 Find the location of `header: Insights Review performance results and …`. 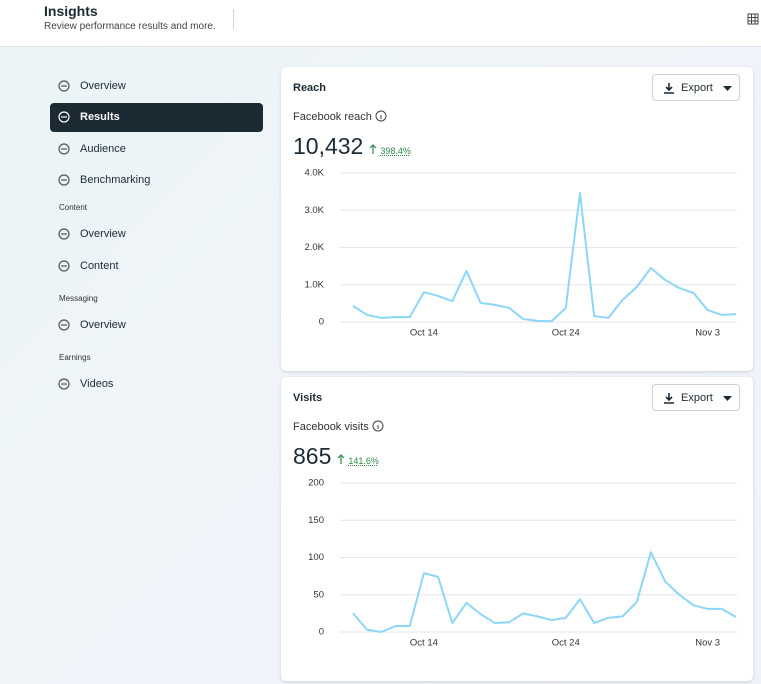

header: Insights Review performance results and … is located at coordinates (380, 23).